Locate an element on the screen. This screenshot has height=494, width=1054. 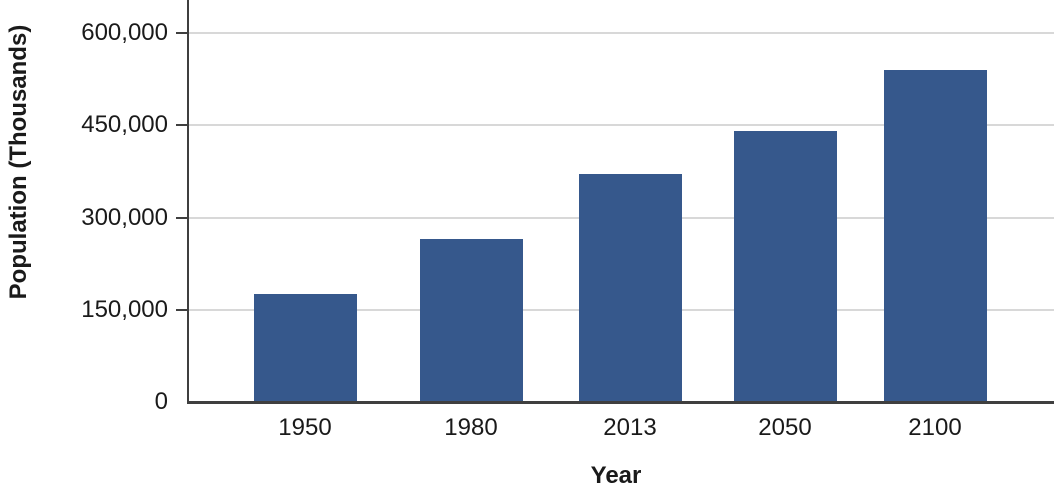
y-tick-label: 600,000 is located at coordinates (124, 32).